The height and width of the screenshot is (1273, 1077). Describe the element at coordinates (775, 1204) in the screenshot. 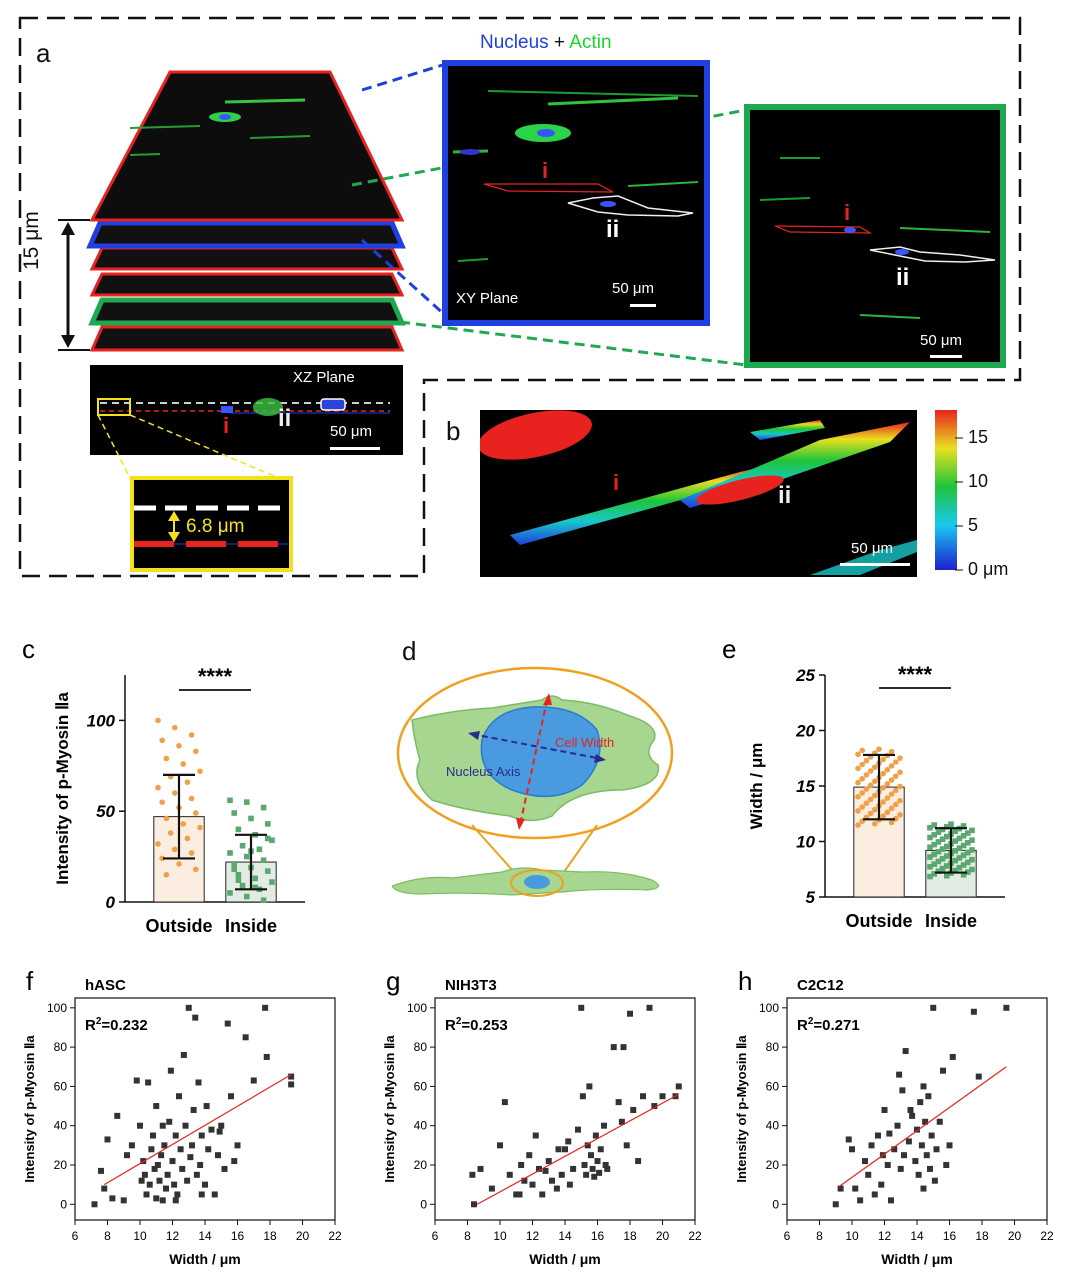

I see `y-tick-label: 0` at that location.